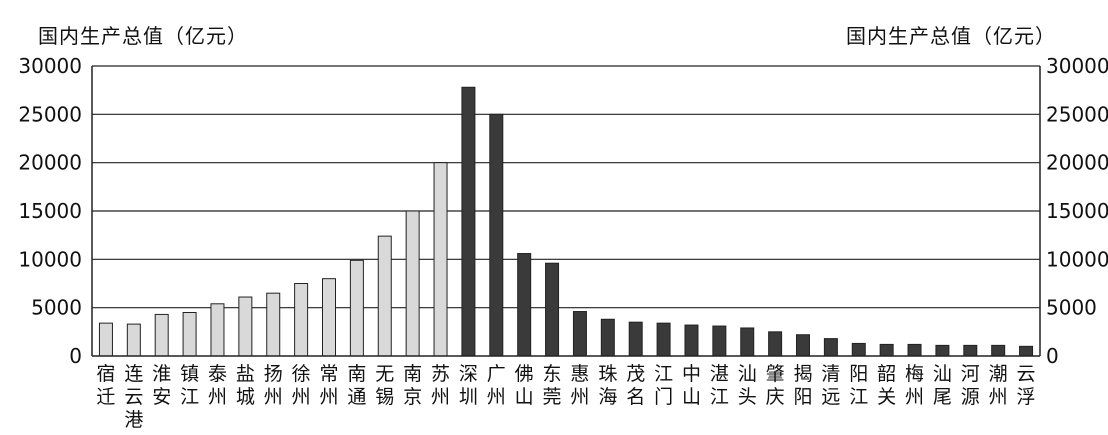 Image resolution: width=1108 pixels, height=435 pixels. Describe the element at coordinates (356, 308) in the screenshot. I see `bar-南通` at that location.